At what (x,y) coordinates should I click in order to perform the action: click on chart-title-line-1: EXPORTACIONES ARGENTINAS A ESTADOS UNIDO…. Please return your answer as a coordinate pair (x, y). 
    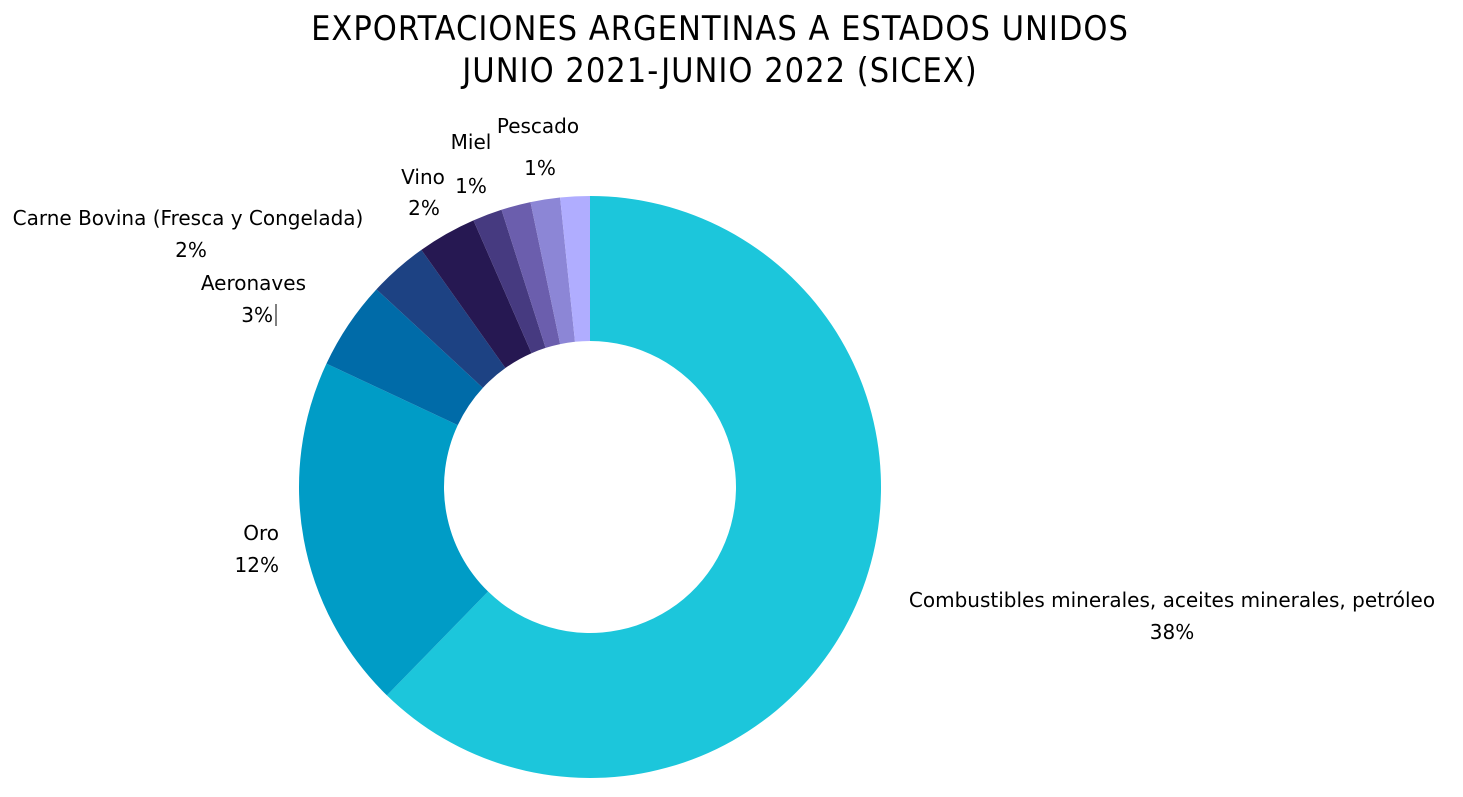
    Looking at the image, I should click on (720, 29).